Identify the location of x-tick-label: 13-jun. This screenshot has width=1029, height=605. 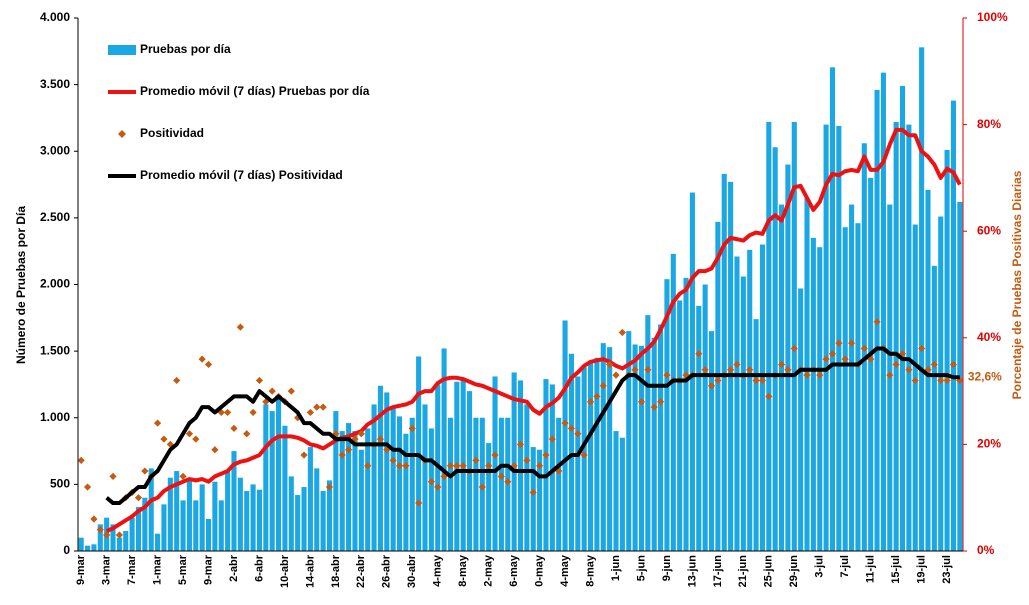
(692, 571).